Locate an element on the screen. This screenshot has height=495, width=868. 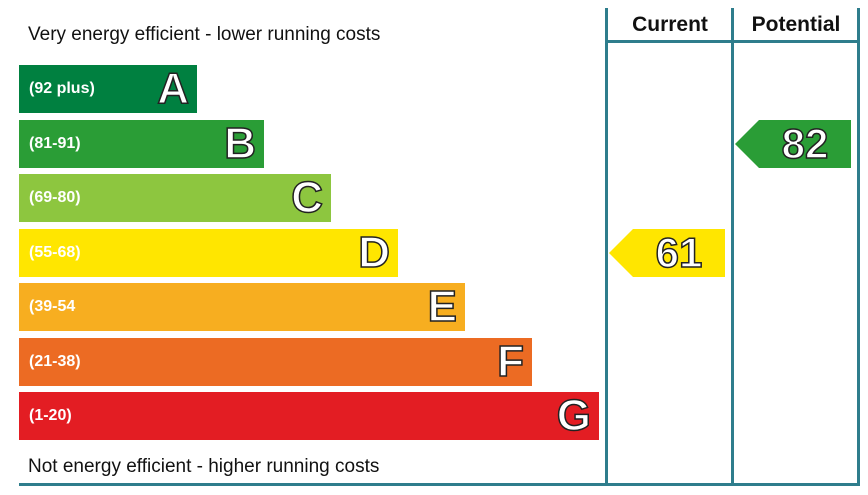
band-range-label: (55-68) is located at coordinates (55, 252).